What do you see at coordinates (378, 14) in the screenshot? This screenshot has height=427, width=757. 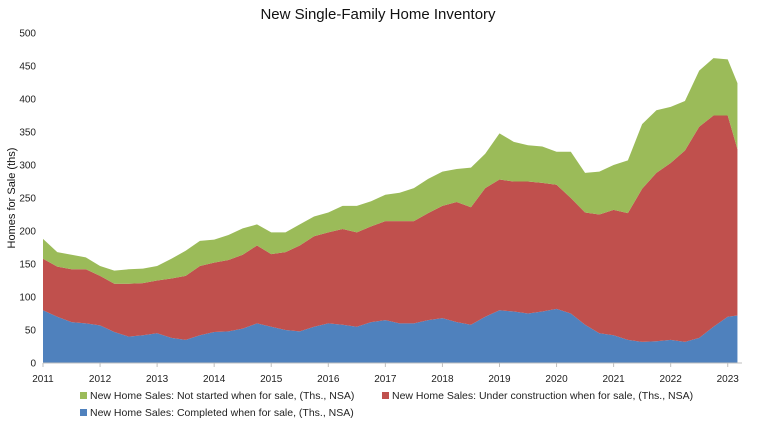 I see `chart-title: New Single-Family Home Inventory` at bounding box center [378, 14].